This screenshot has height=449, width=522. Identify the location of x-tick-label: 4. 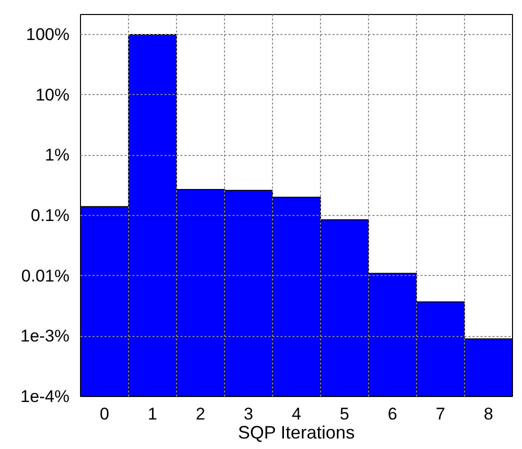
(297, 414).